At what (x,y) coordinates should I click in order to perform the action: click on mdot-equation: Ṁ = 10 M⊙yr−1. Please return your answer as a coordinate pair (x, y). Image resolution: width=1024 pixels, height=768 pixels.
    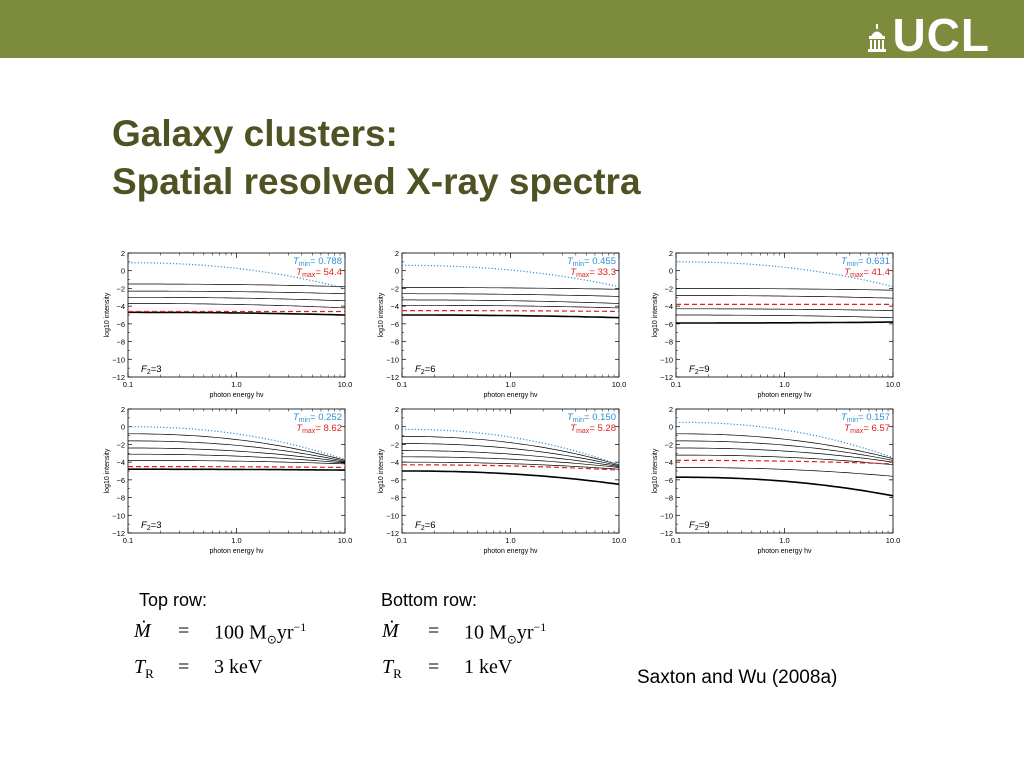
    Looking at the image, I should click on (492, 638).